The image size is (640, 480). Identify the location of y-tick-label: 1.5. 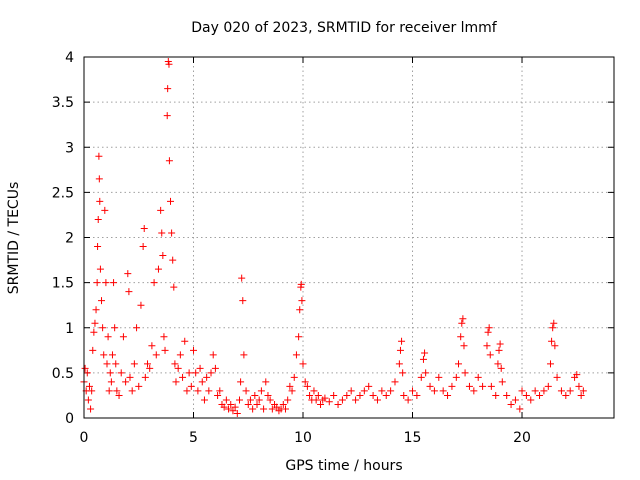
(63, 284).